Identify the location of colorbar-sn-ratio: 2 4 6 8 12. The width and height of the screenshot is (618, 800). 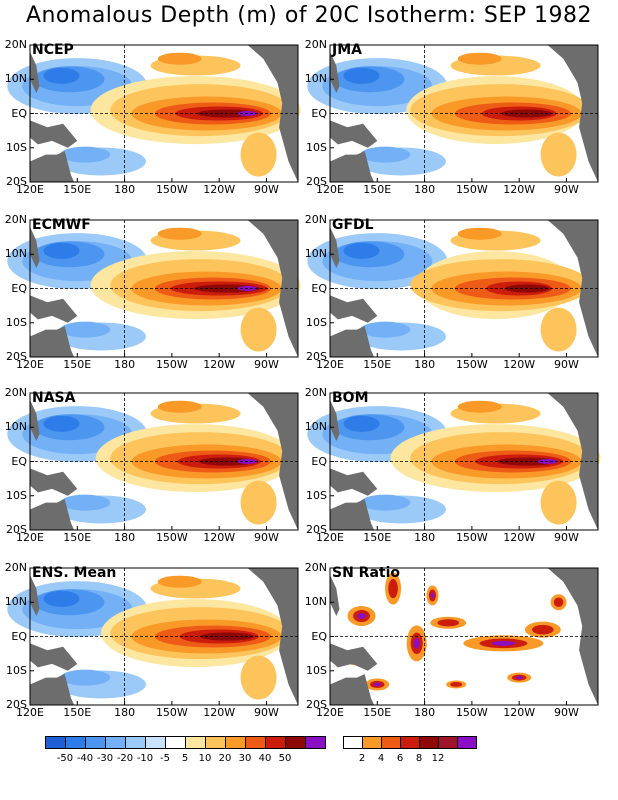
(410, 749).